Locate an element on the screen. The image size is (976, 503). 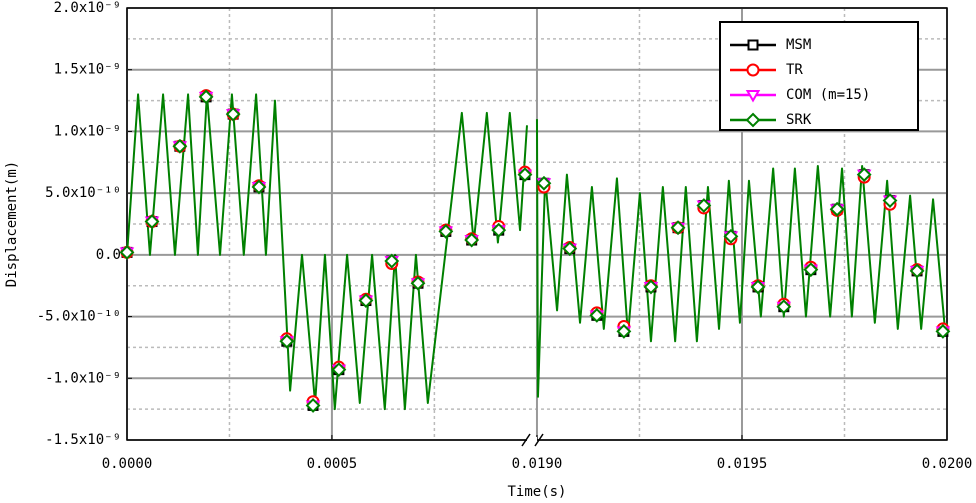
y-tick-label: -1.5x10⁻⁹ is located at coordinates (83, 440).